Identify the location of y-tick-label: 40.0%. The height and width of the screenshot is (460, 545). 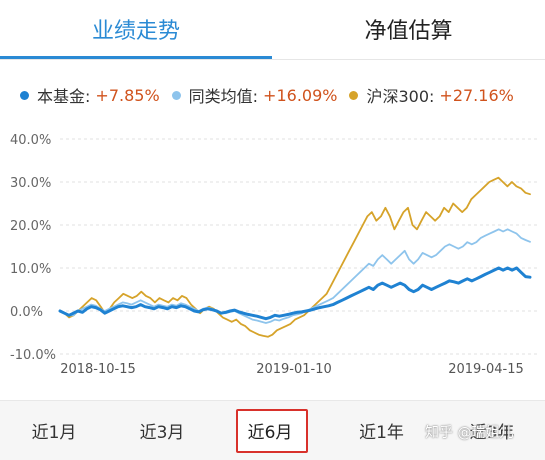
(30, 140).